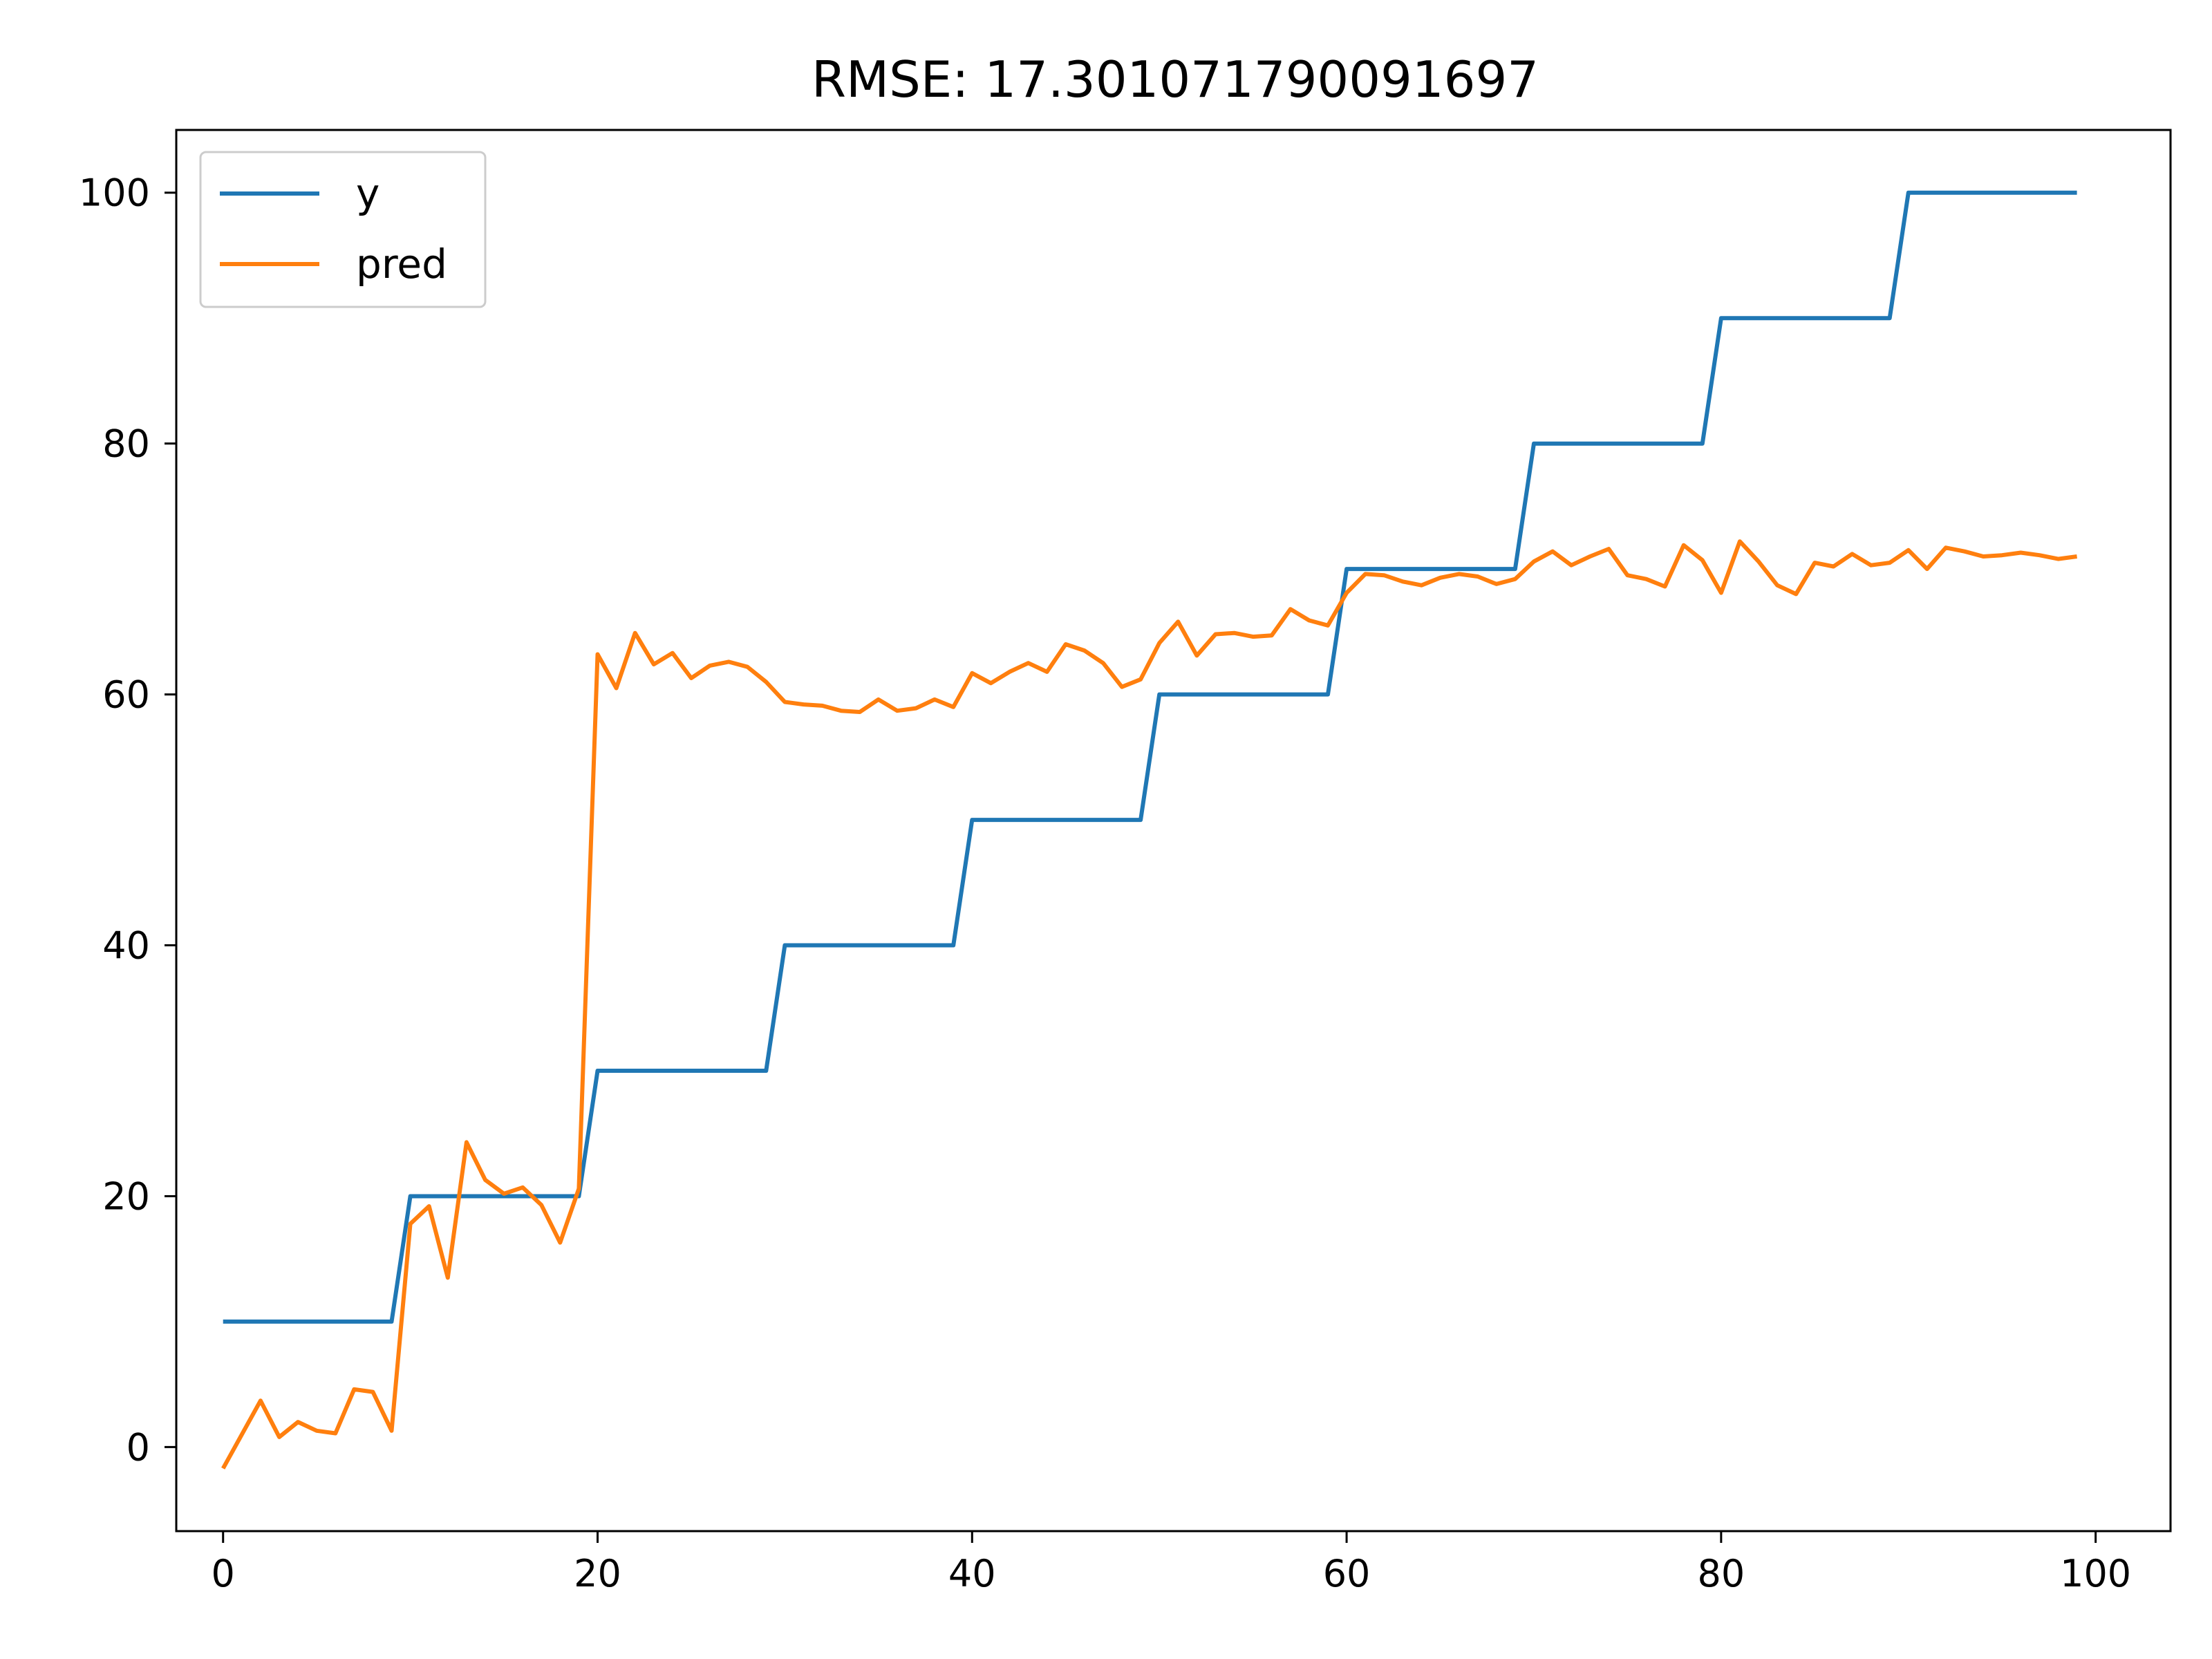  I want to click on x-tick-label: 20, so click(597, 1573).